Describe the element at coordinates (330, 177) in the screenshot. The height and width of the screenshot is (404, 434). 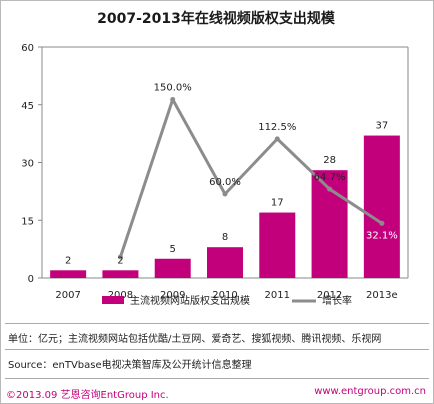
I see `growth-rate-label: 64.7%` at that location.